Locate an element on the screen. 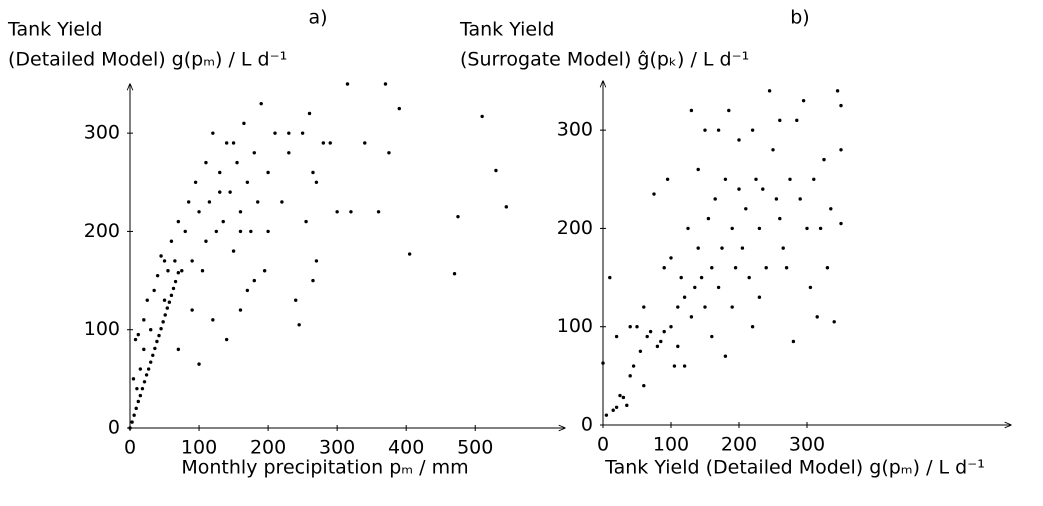 The height and width of the screenshot is (506, 1043). y-tick-label: 0 is located at coordinates (114, 428).